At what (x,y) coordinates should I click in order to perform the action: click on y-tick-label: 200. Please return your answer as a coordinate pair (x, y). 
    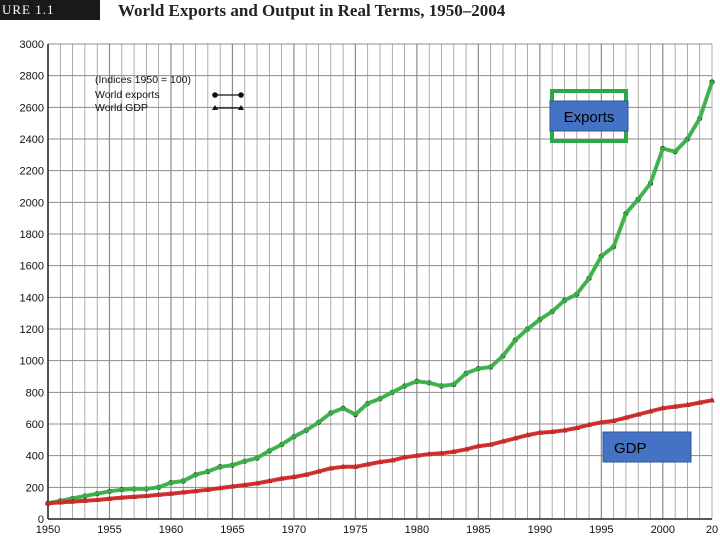
    Looking at the image, I should click on (35, 488).